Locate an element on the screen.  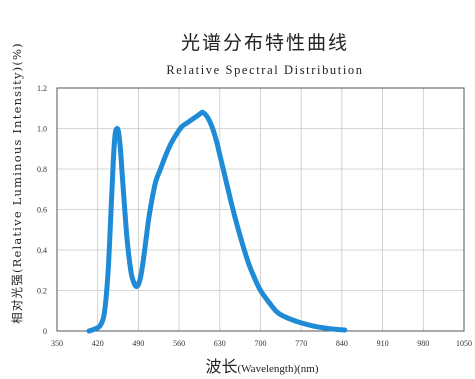
x-tick-label: 560 is located at coordinates (179, 343).